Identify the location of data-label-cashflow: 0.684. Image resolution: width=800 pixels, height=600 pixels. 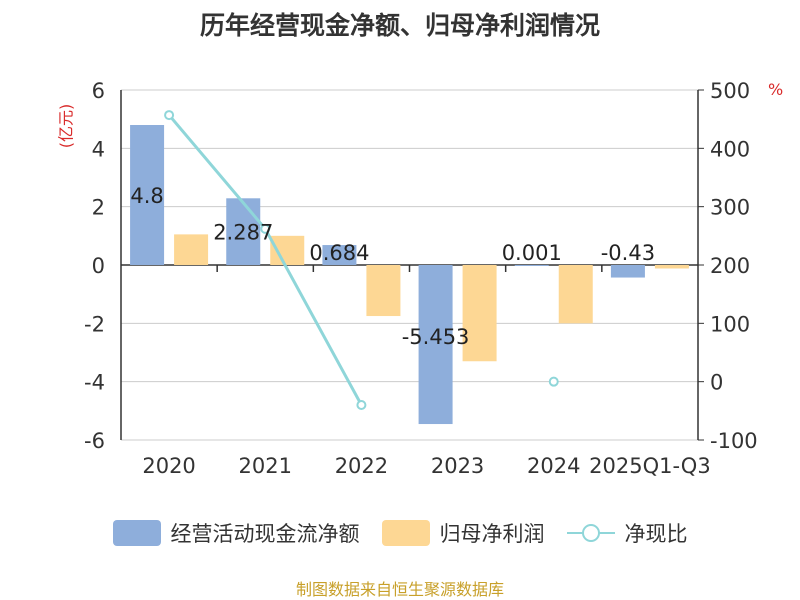
(339, 253).